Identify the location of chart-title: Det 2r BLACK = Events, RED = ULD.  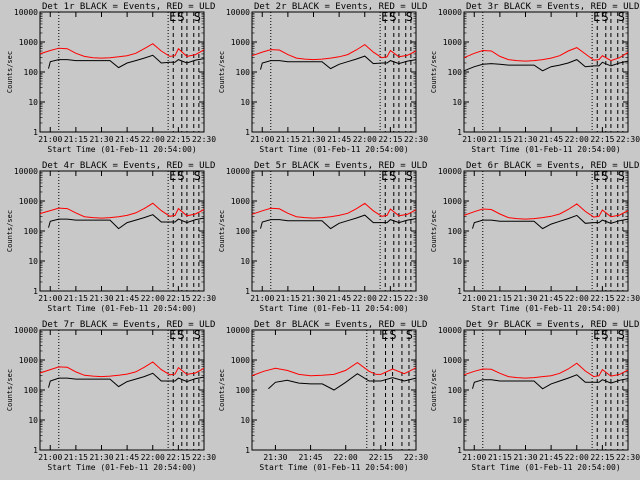
(340, 7).